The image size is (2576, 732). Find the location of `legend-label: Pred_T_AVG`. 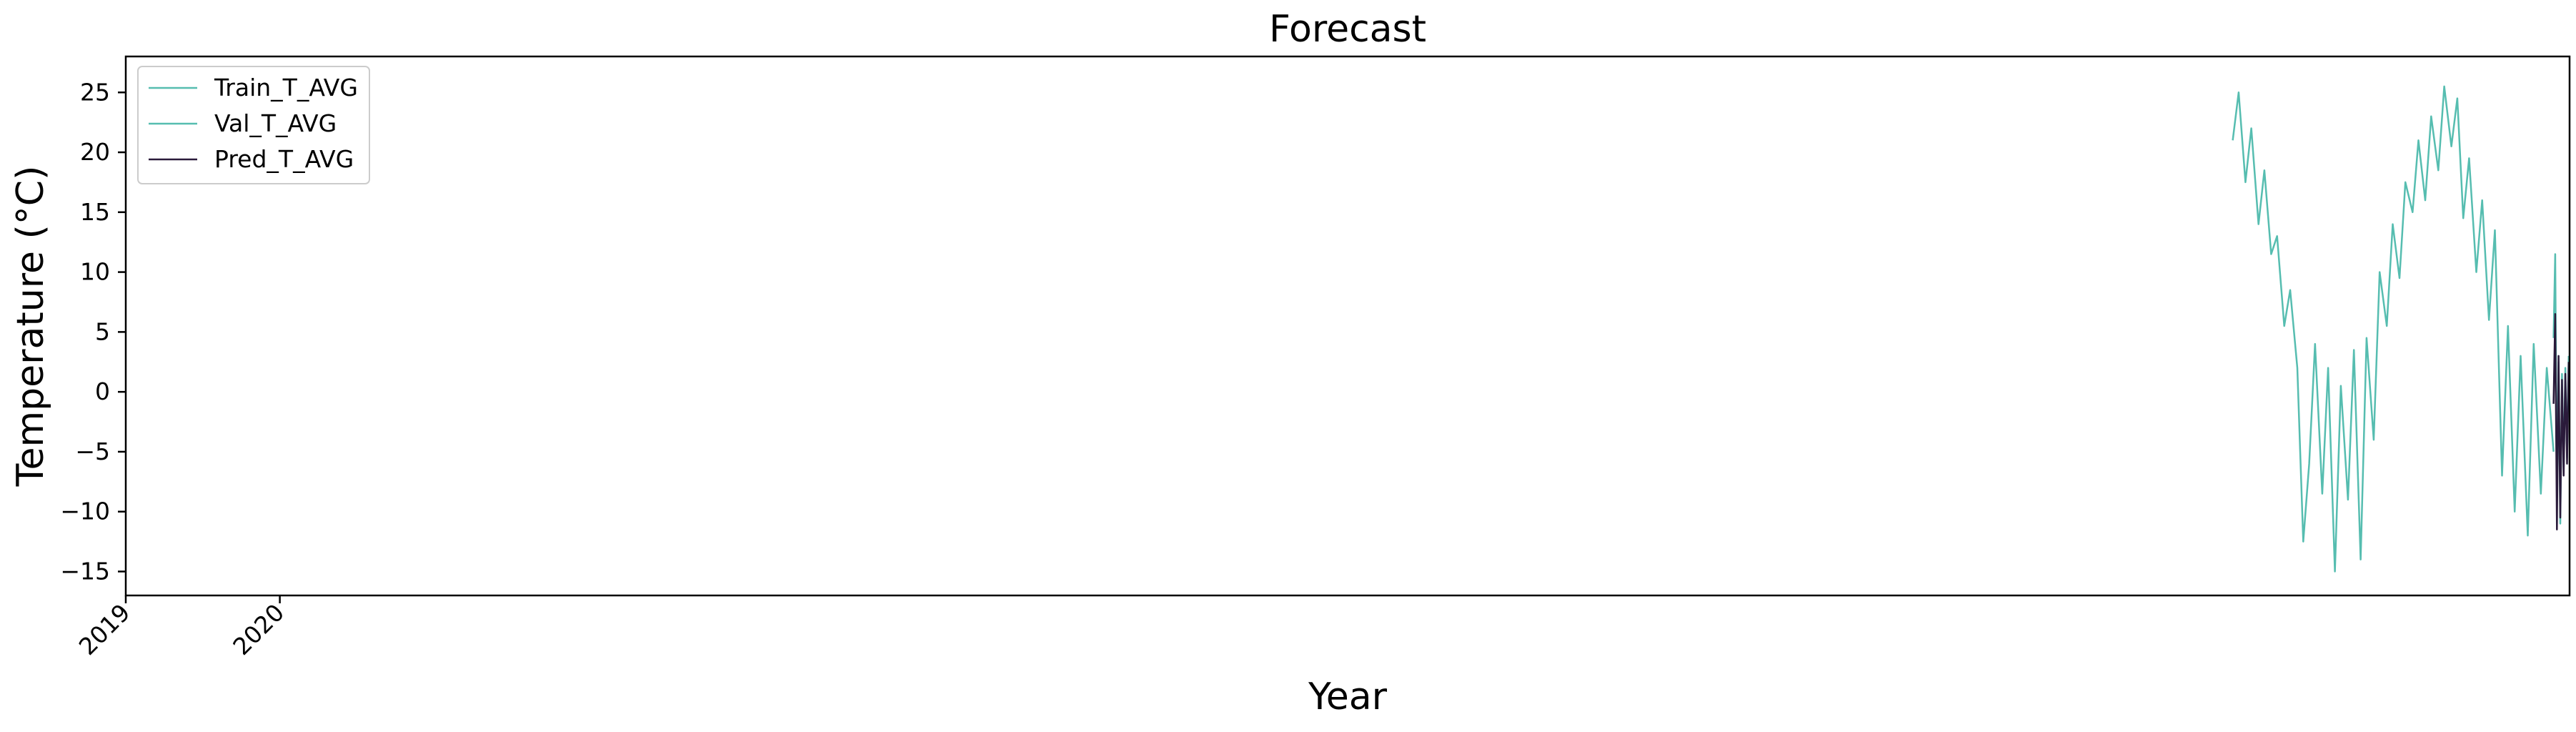

legend-label: Pred_T_AVG is located at coordinates (284, 159).